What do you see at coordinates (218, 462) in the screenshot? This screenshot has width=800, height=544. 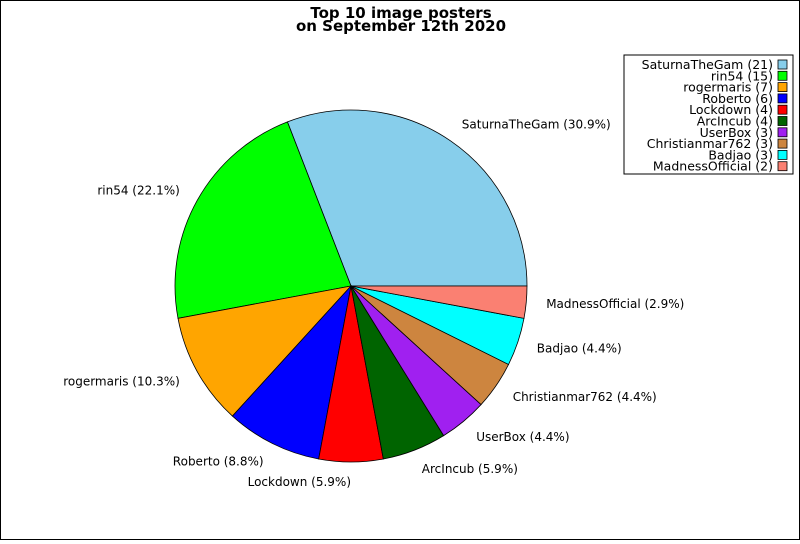 I see `slice-label-roberto: Roberto (8.8%)` at bounding box center [218, 462].